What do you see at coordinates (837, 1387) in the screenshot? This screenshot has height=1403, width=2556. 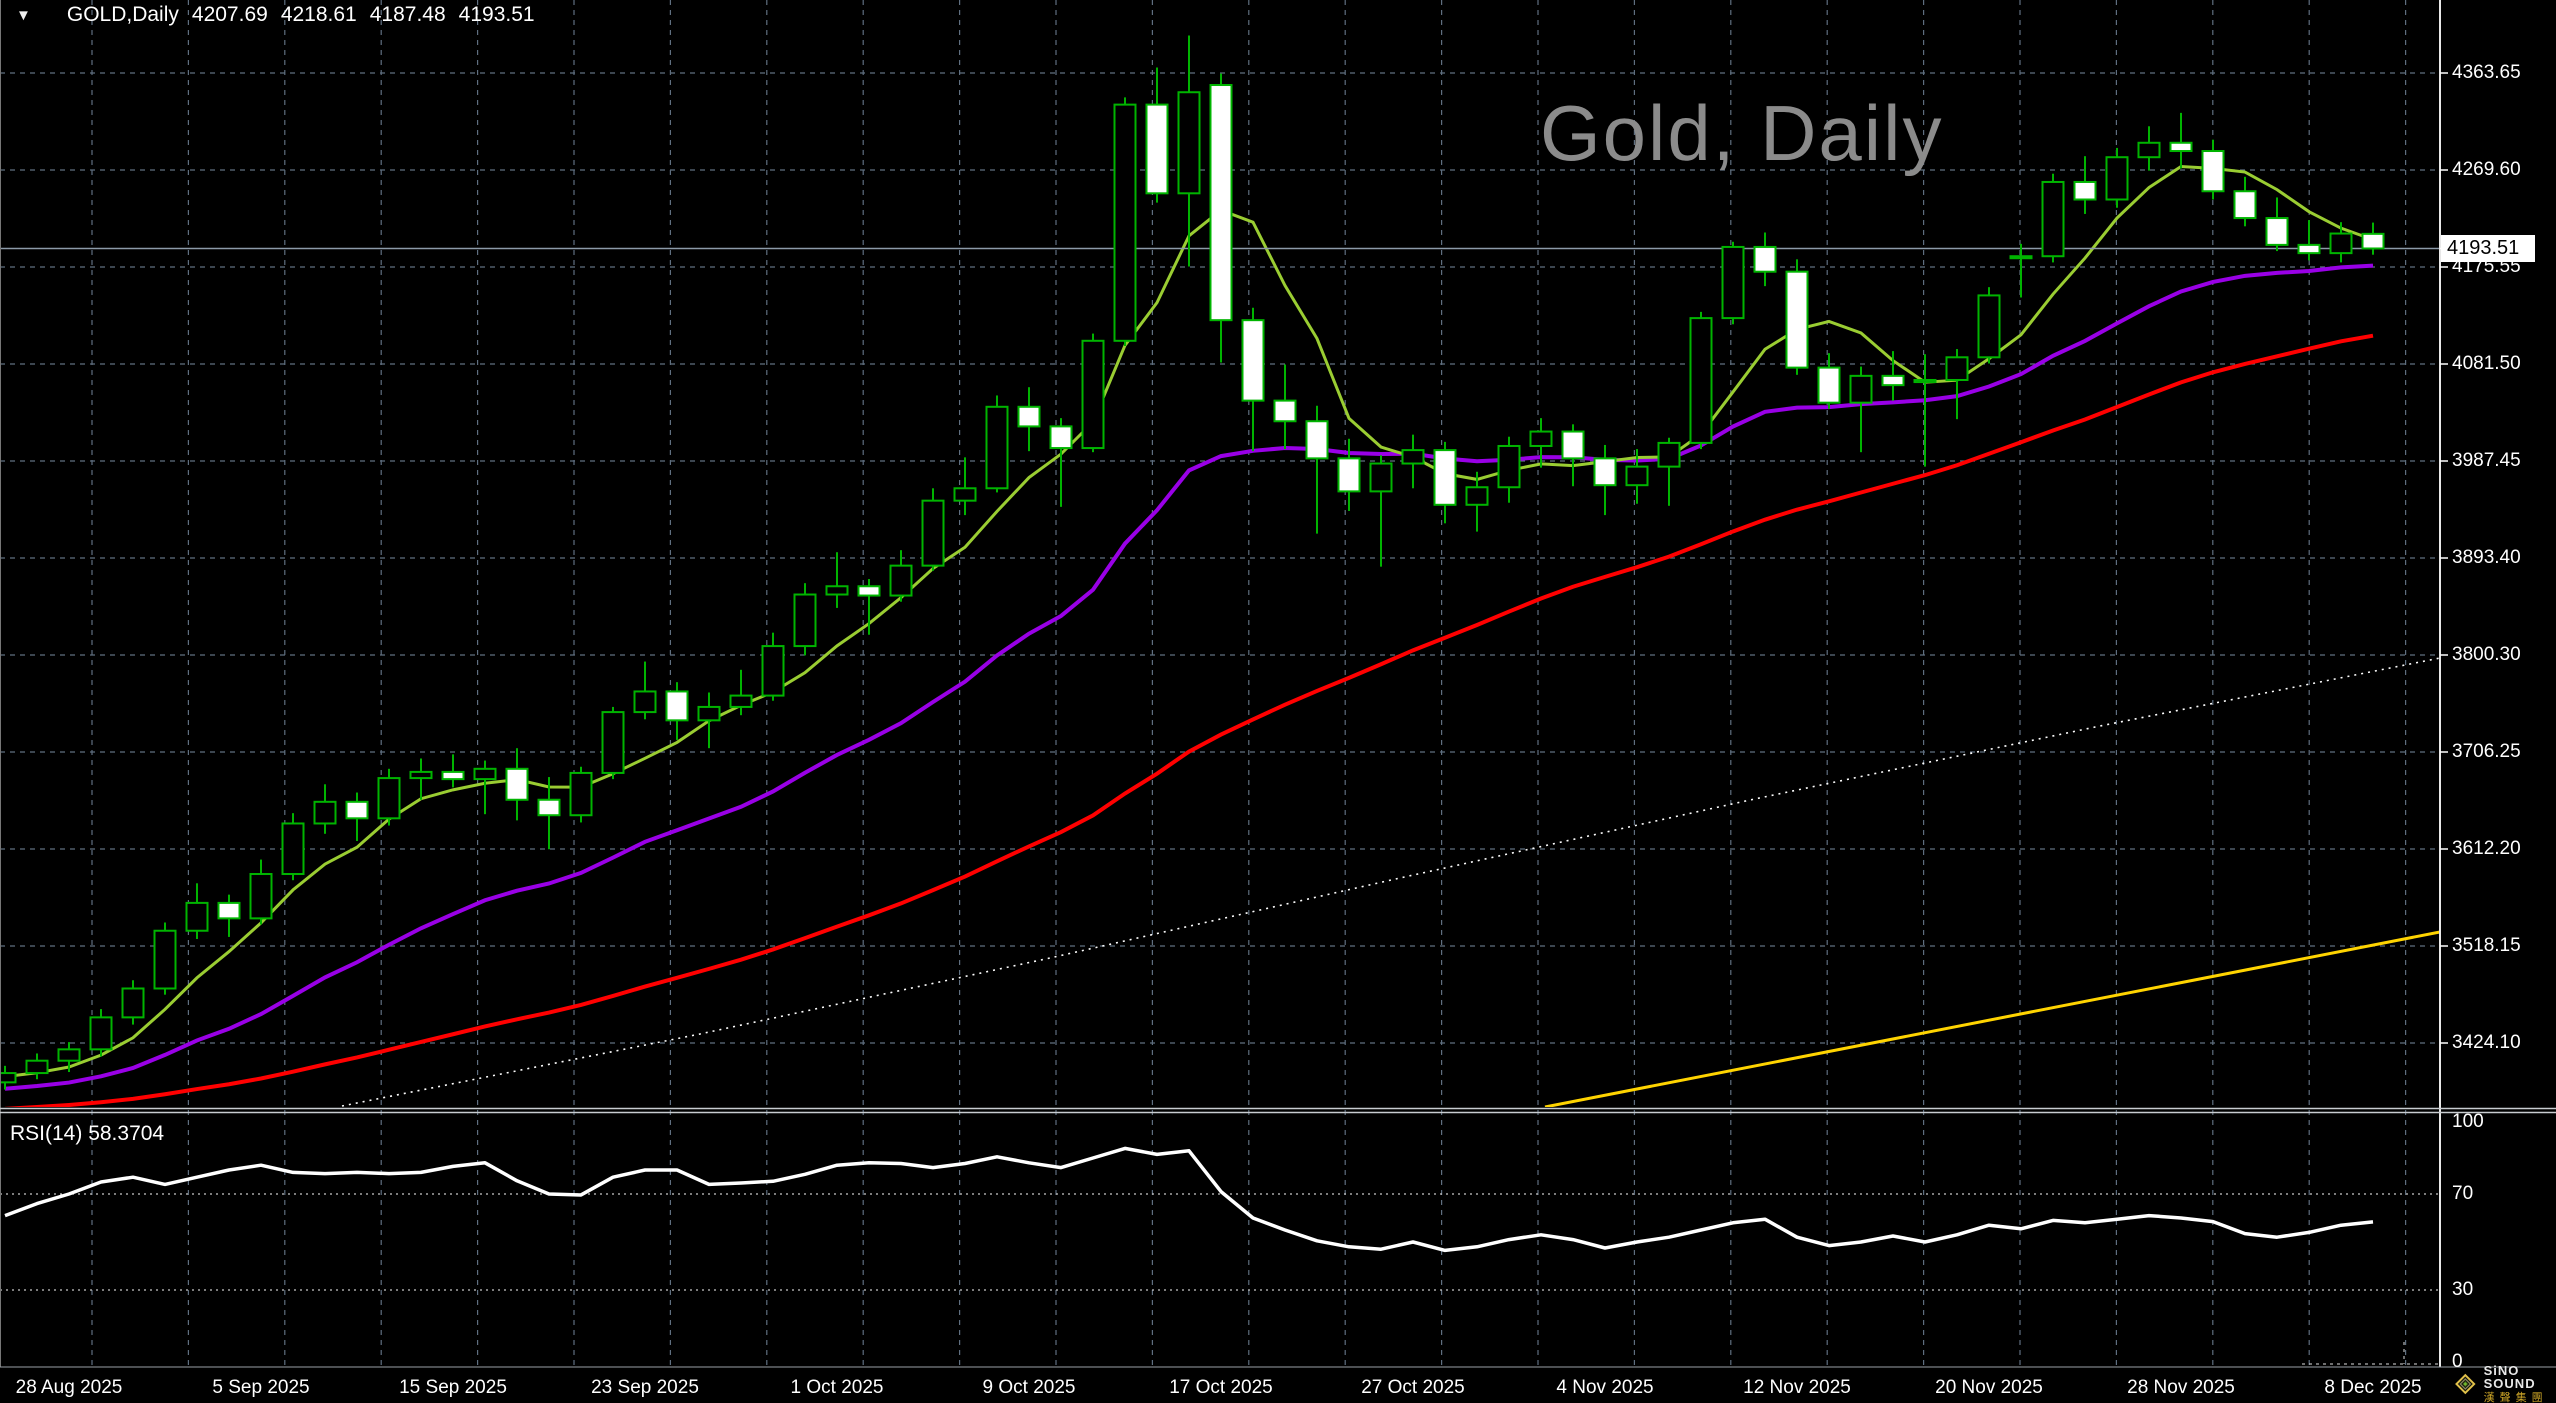 I see `date-axis-label: 1 Oct 2025` at bounding box center [837, 1387].